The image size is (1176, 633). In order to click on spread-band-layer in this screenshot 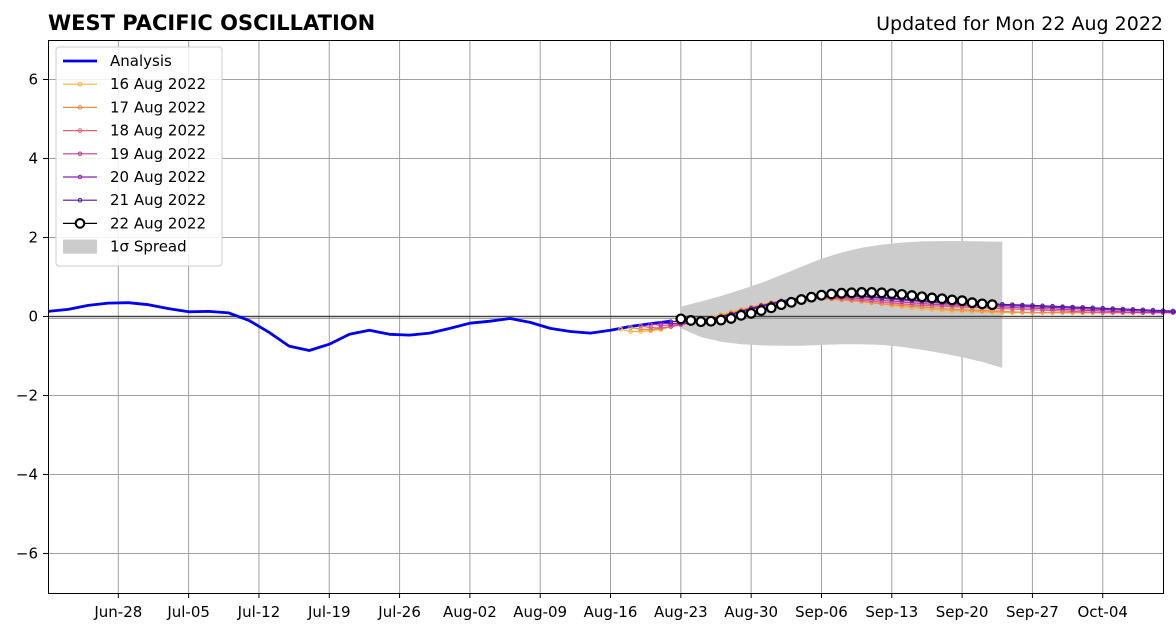, I will do `click(841, 304)`.